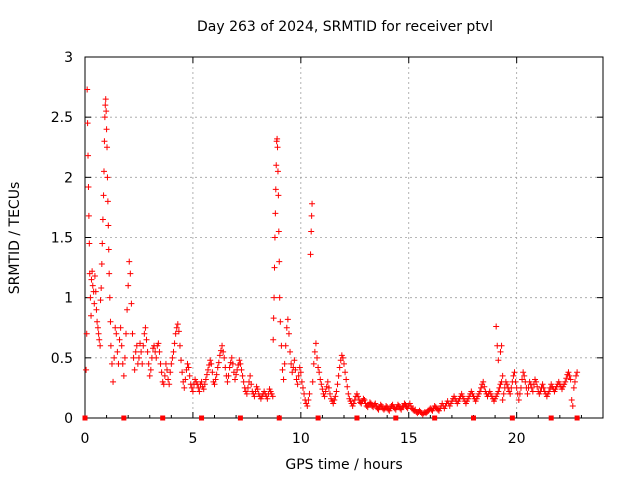 The width and height of the screenshot is (640, 485). I want to click on x-tick-label: 0, so click(85, 439).